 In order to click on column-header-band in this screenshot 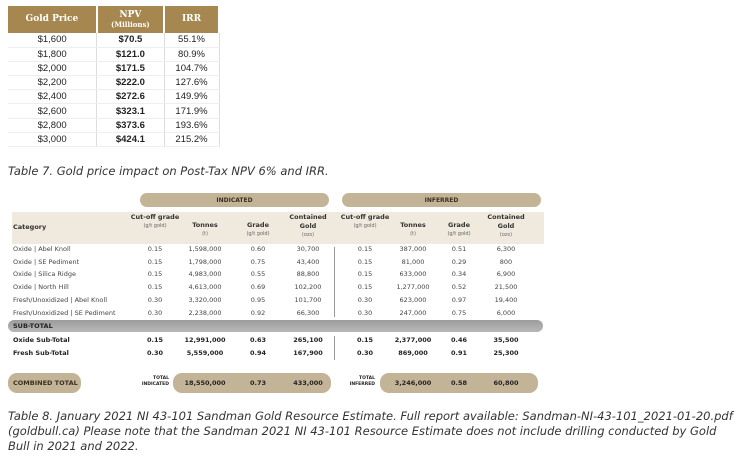, I will do `click(278, 228)`.